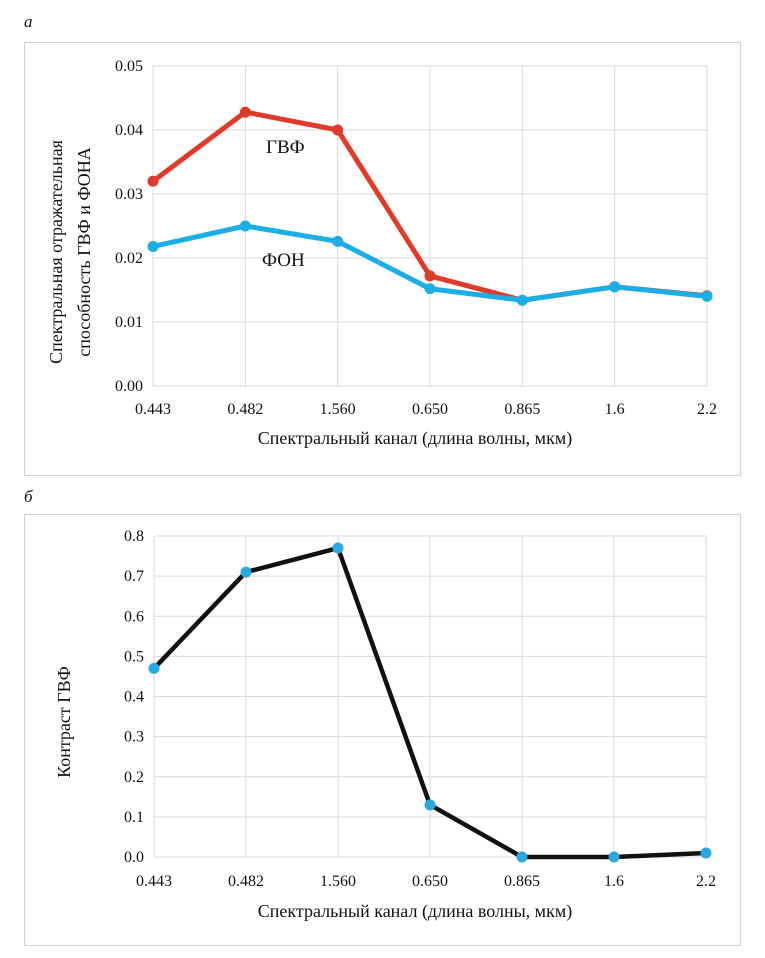  Describe the element at coordinates (283, 260) in the screenshot. I see `series-label-1: ФОН` at that location.